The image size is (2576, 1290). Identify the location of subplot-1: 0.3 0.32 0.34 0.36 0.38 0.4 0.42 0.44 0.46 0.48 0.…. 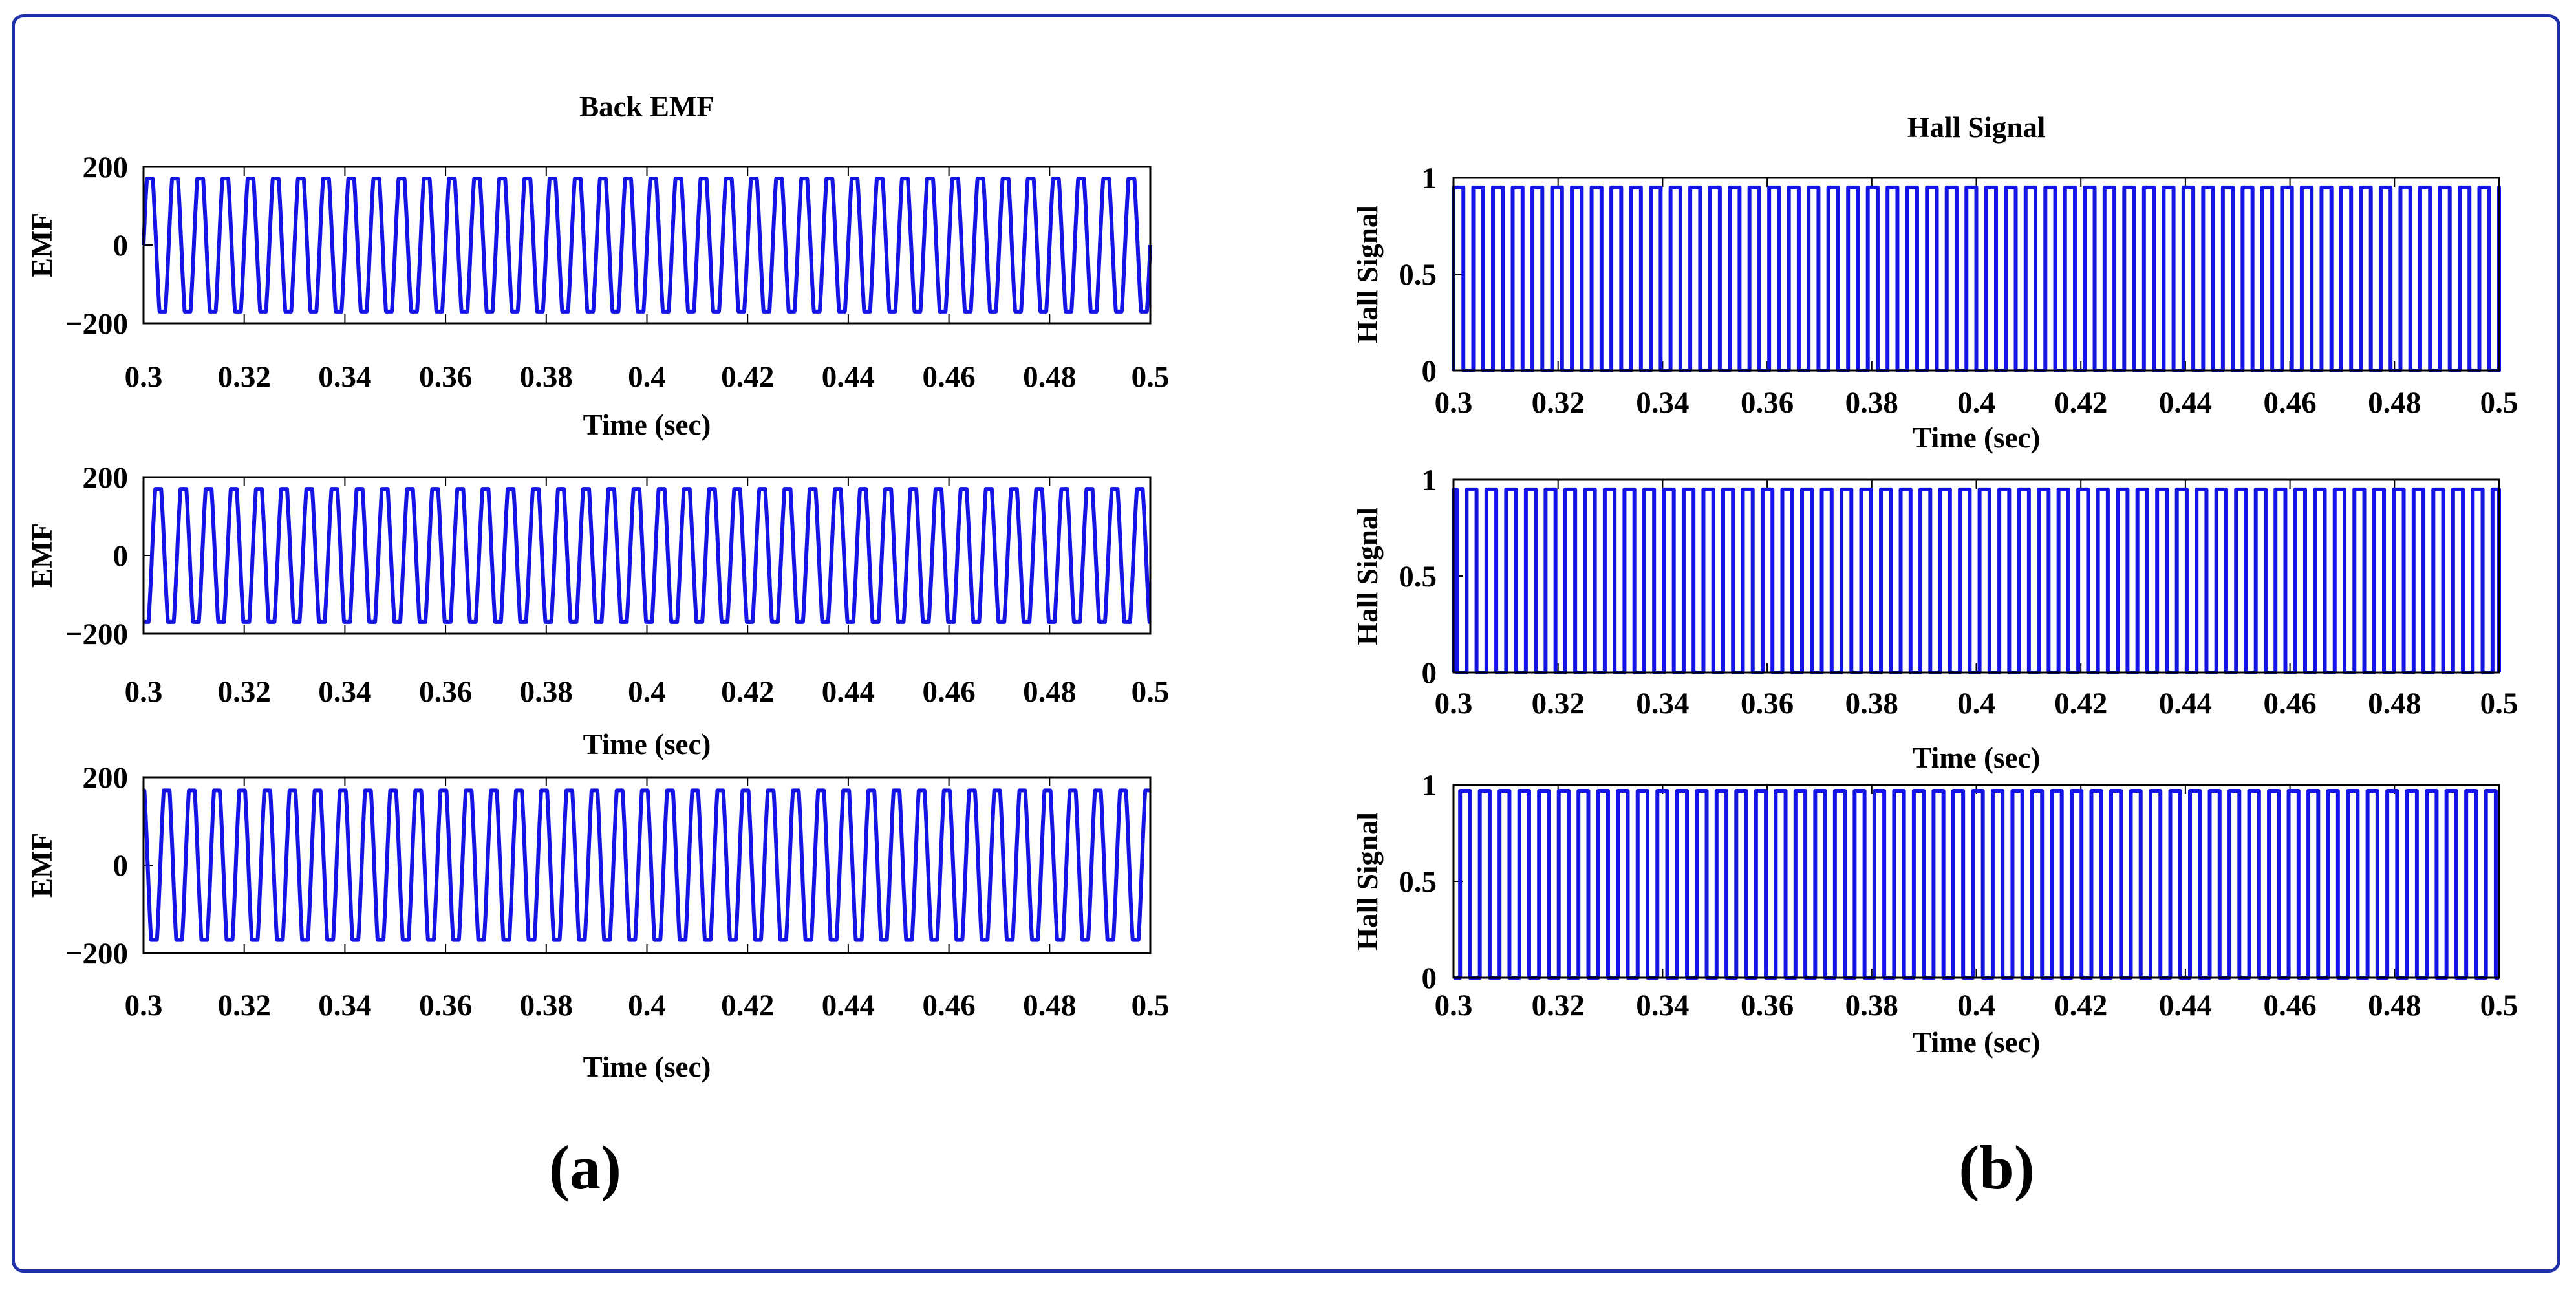
(597, 266).